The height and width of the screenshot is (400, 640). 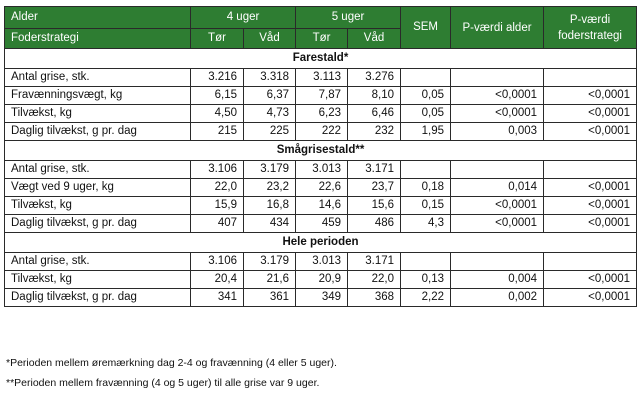 I want to click on value-cell: 3.013, so click(x=322, y=261).